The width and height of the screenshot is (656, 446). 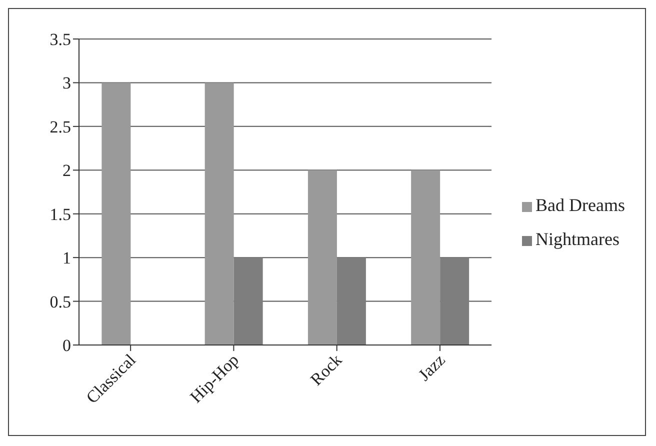 I want to click on y-tick-label: 1.5, so click(x=60, y=214).